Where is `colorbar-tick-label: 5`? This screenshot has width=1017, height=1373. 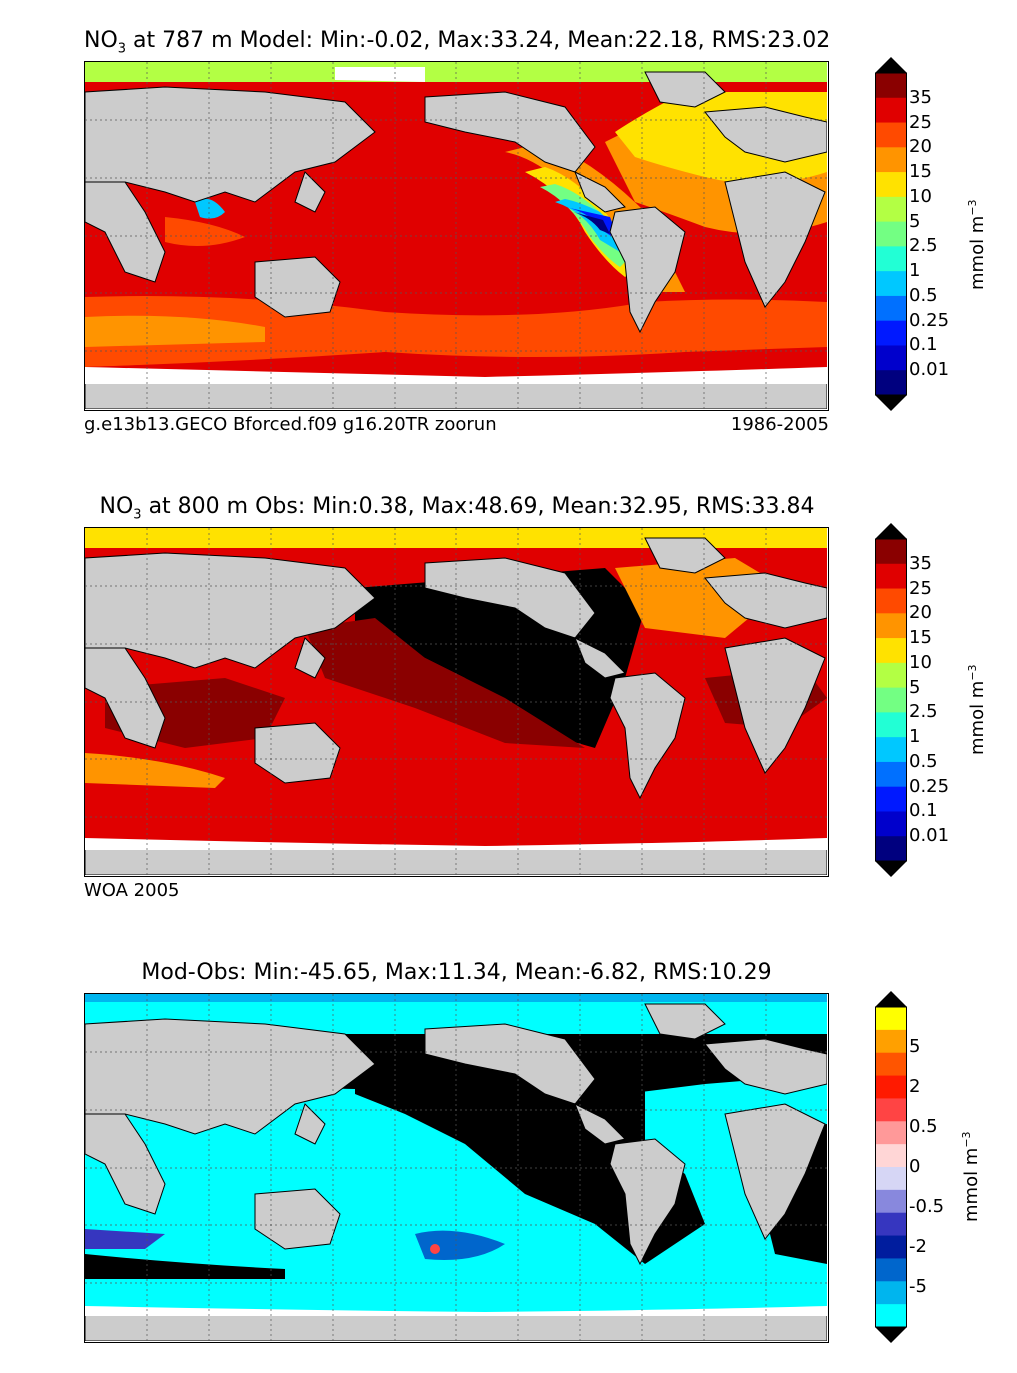
colorbar-tick-label: 5 is located at coordinates (915, 221).